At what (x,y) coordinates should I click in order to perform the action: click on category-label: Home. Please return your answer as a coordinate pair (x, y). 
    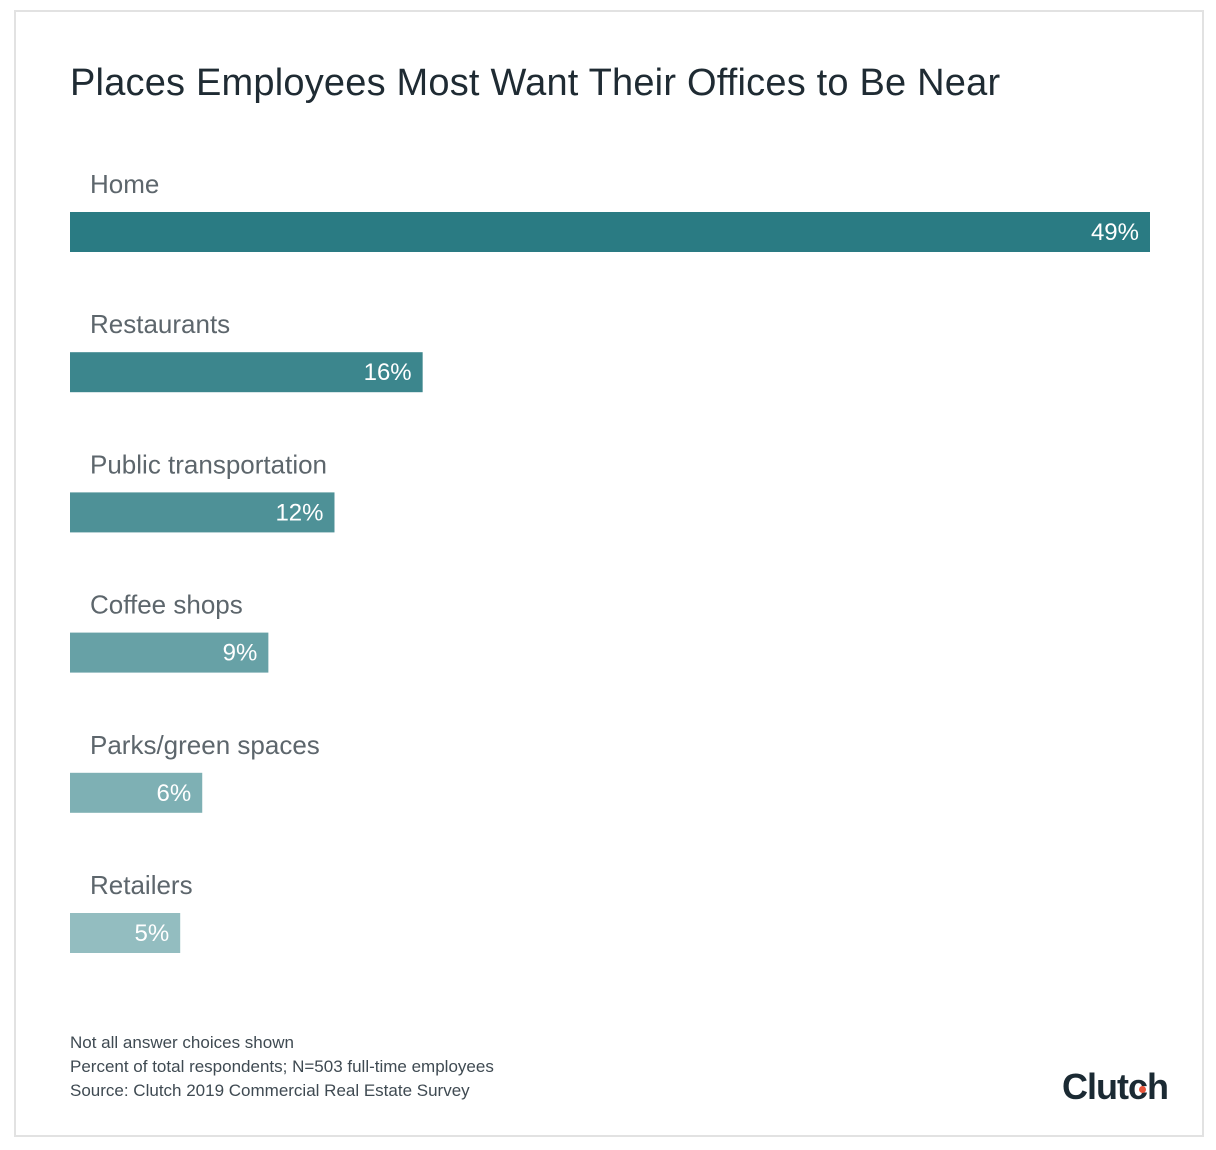
    Looking at the image, I should click on (124, 184).